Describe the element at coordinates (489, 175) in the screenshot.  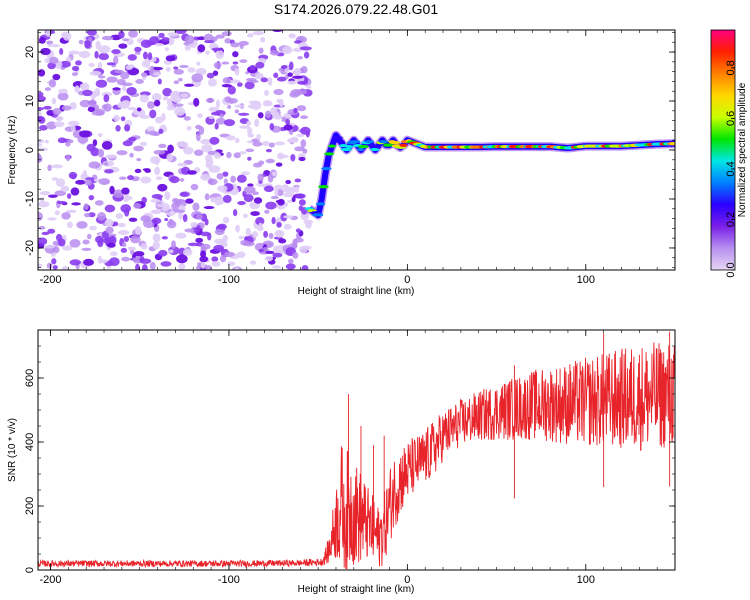
I see `spectrogram-signal-track` at that location.